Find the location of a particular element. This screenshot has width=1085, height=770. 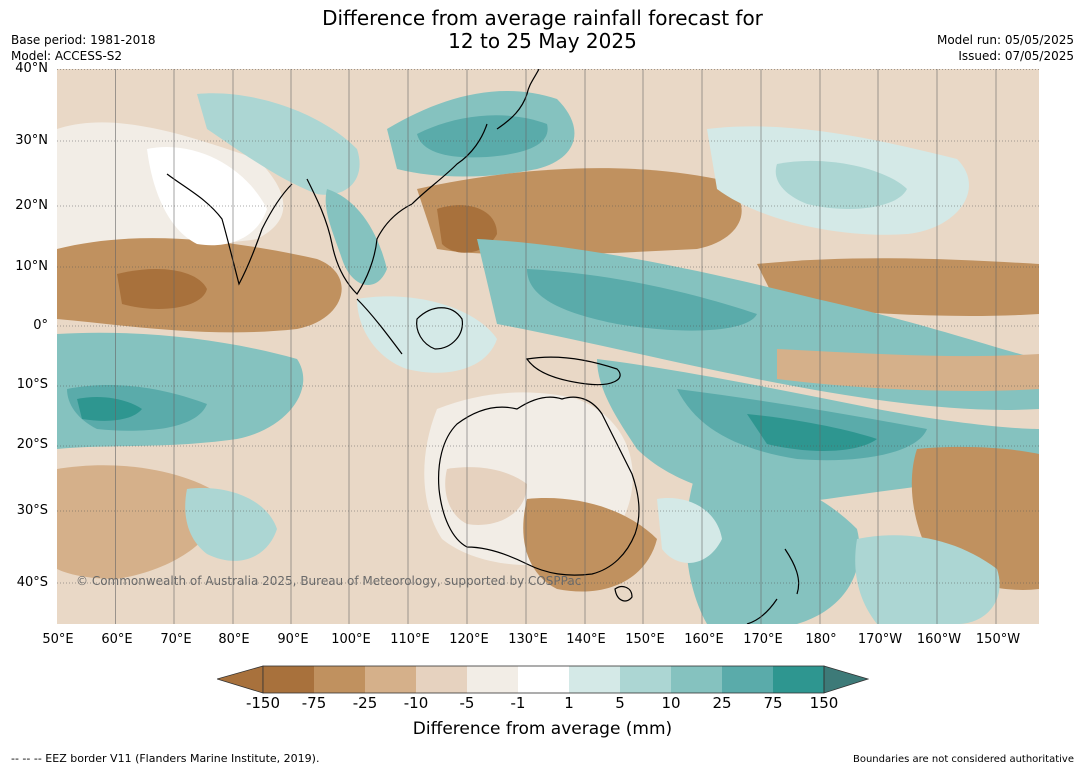

region-sio-dry-south is located at coordinates (142, 522).